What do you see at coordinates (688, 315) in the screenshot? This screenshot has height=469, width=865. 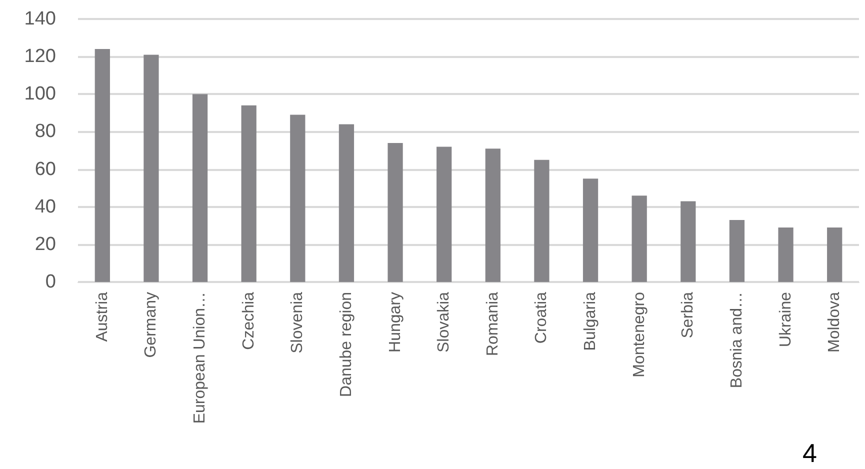 I see `x-tick-label: Serbia` at bounding box center [688, 315].